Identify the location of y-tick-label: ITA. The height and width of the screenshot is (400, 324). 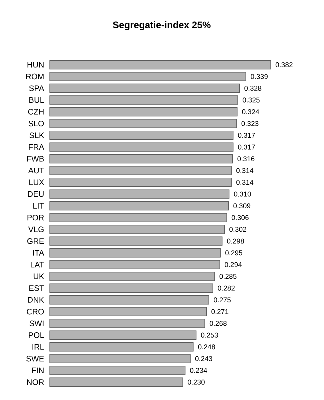
(38, 253).